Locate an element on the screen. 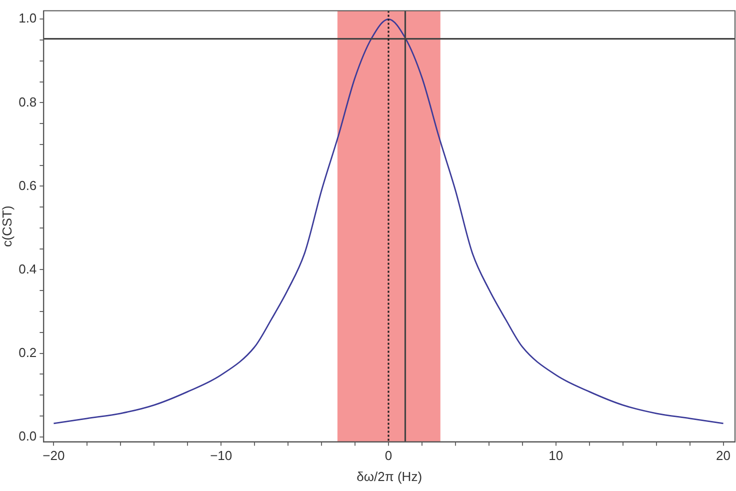  x-tick-label: −20 is located at coordinates (53, 456).